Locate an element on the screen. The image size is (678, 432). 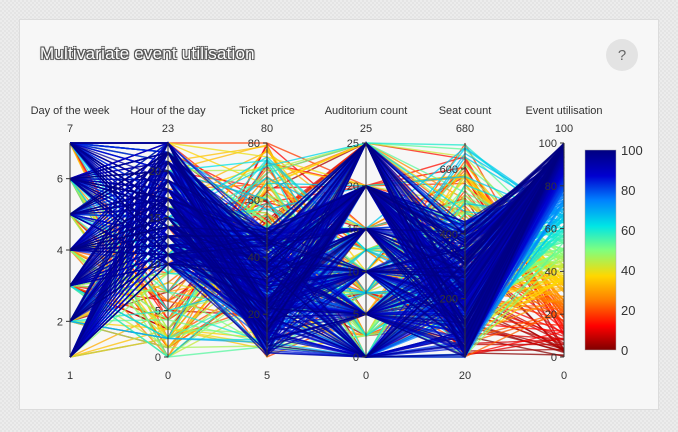
axis-title: Auditorium count is located at coordinates (366, 111).